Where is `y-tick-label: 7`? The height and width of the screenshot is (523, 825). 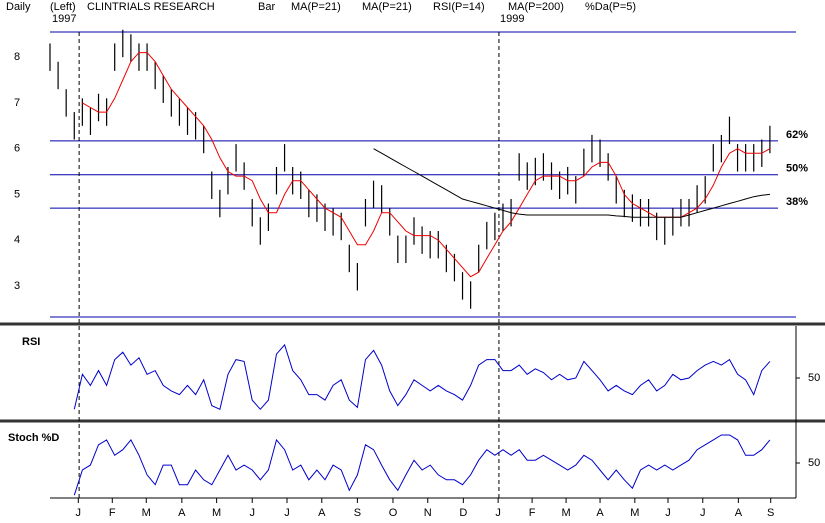 y-tick-label: 7 is located at coordinates (17, 103).